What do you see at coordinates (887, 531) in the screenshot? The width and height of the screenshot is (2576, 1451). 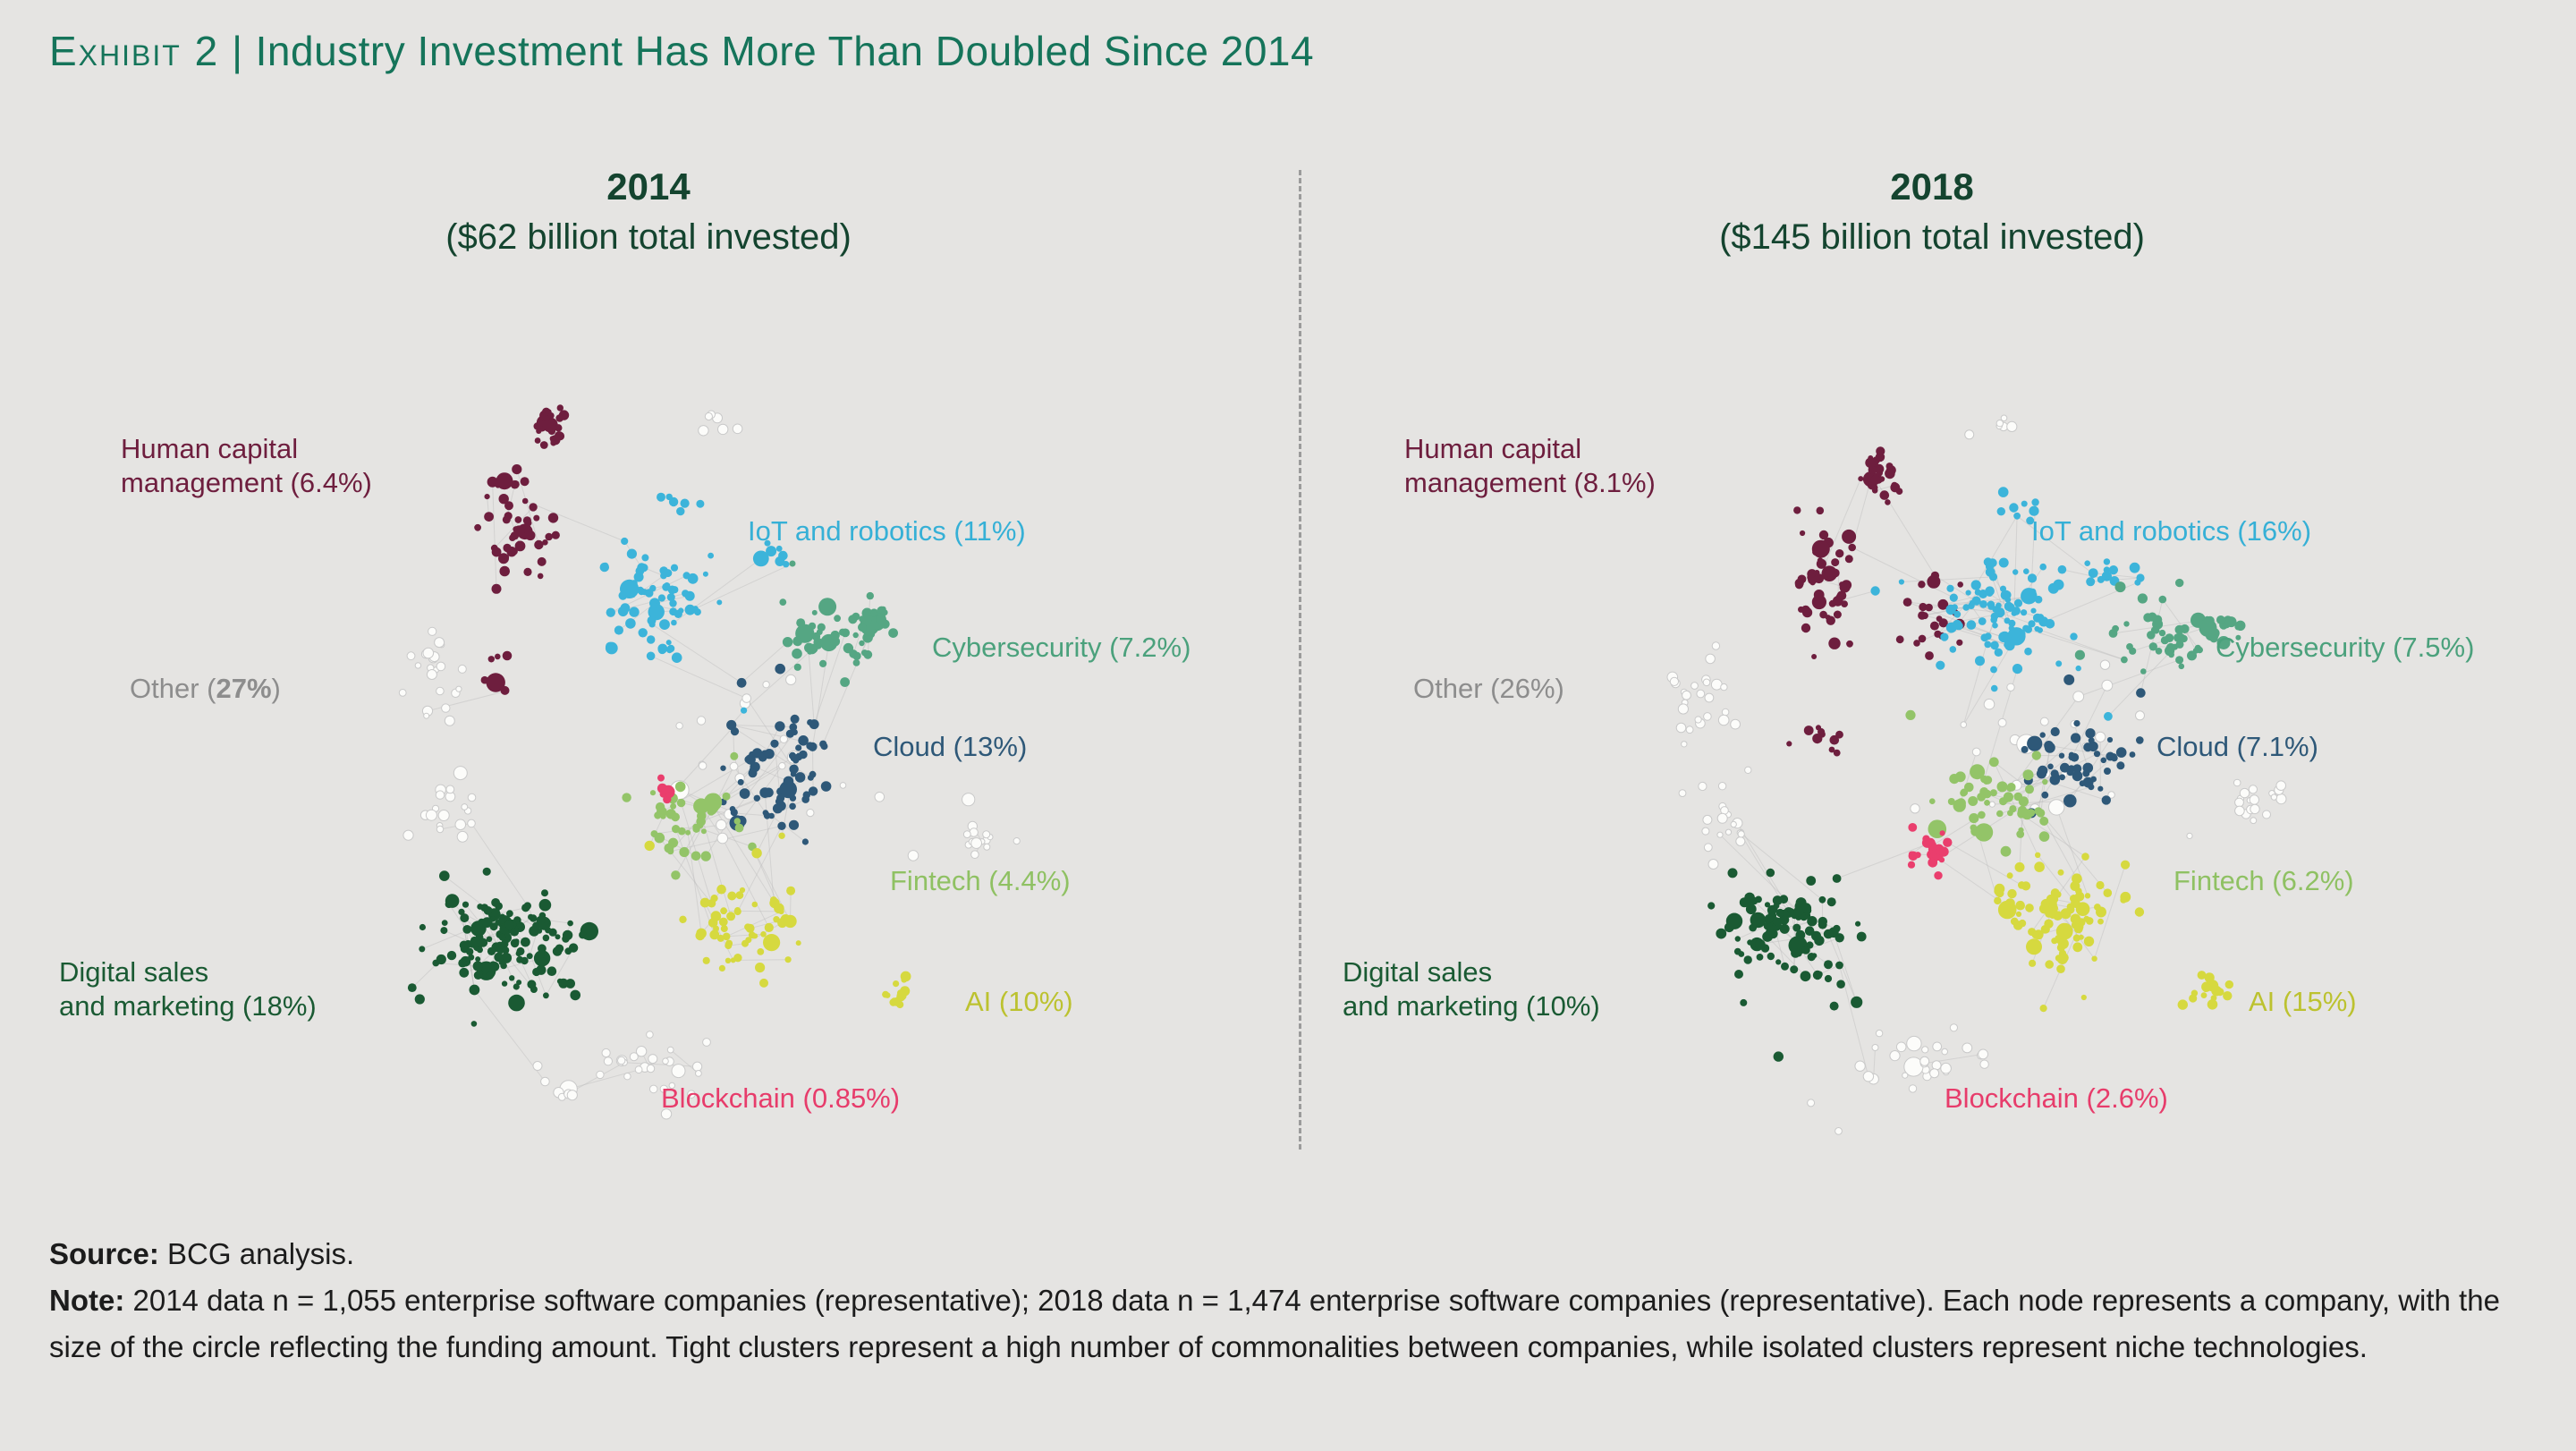 I see `label-iot-robotics: IoT and robotics (11%)` at bounding box center [887, 531].